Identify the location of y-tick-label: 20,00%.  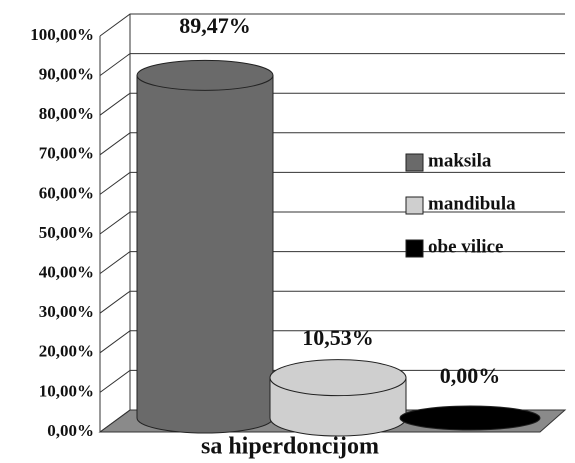
(66, 351).